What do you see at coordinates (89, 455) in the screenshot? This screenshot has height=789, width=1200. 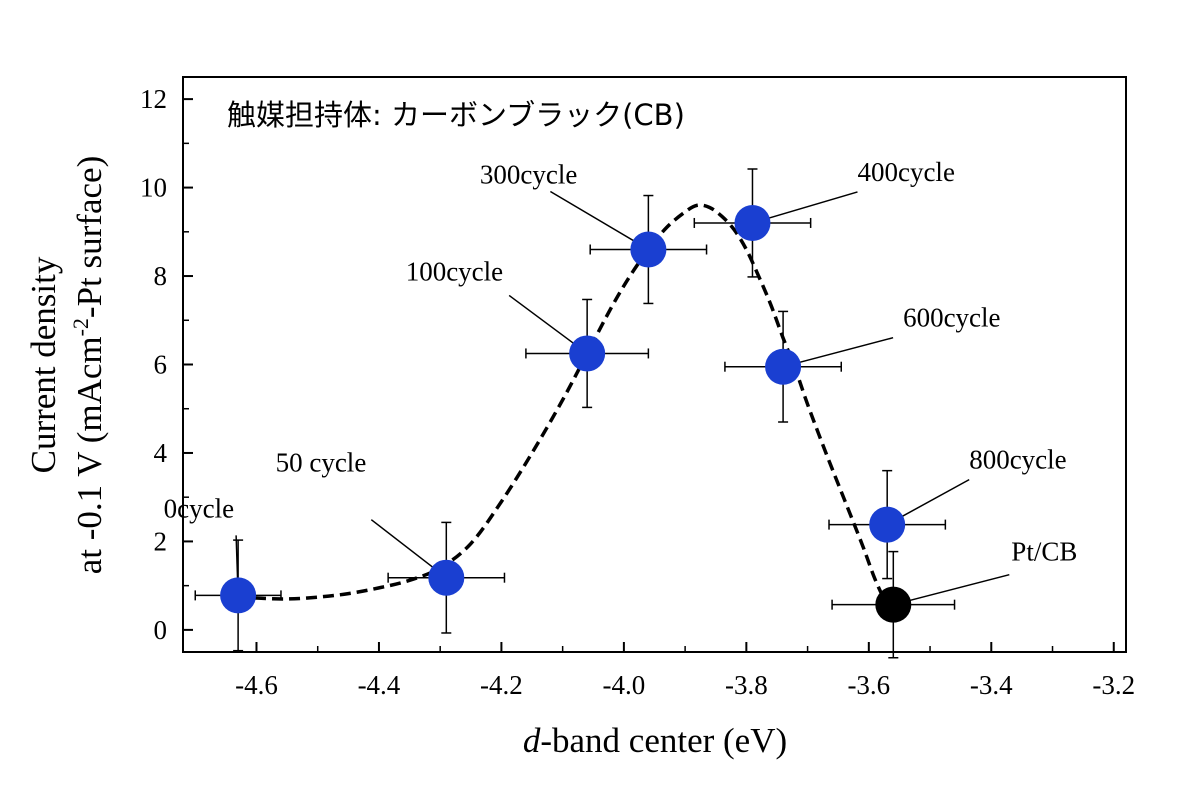 I see `y-axis-title-line2-pre: at -0.1 V (mAcm` at bounding box center [89, 455].